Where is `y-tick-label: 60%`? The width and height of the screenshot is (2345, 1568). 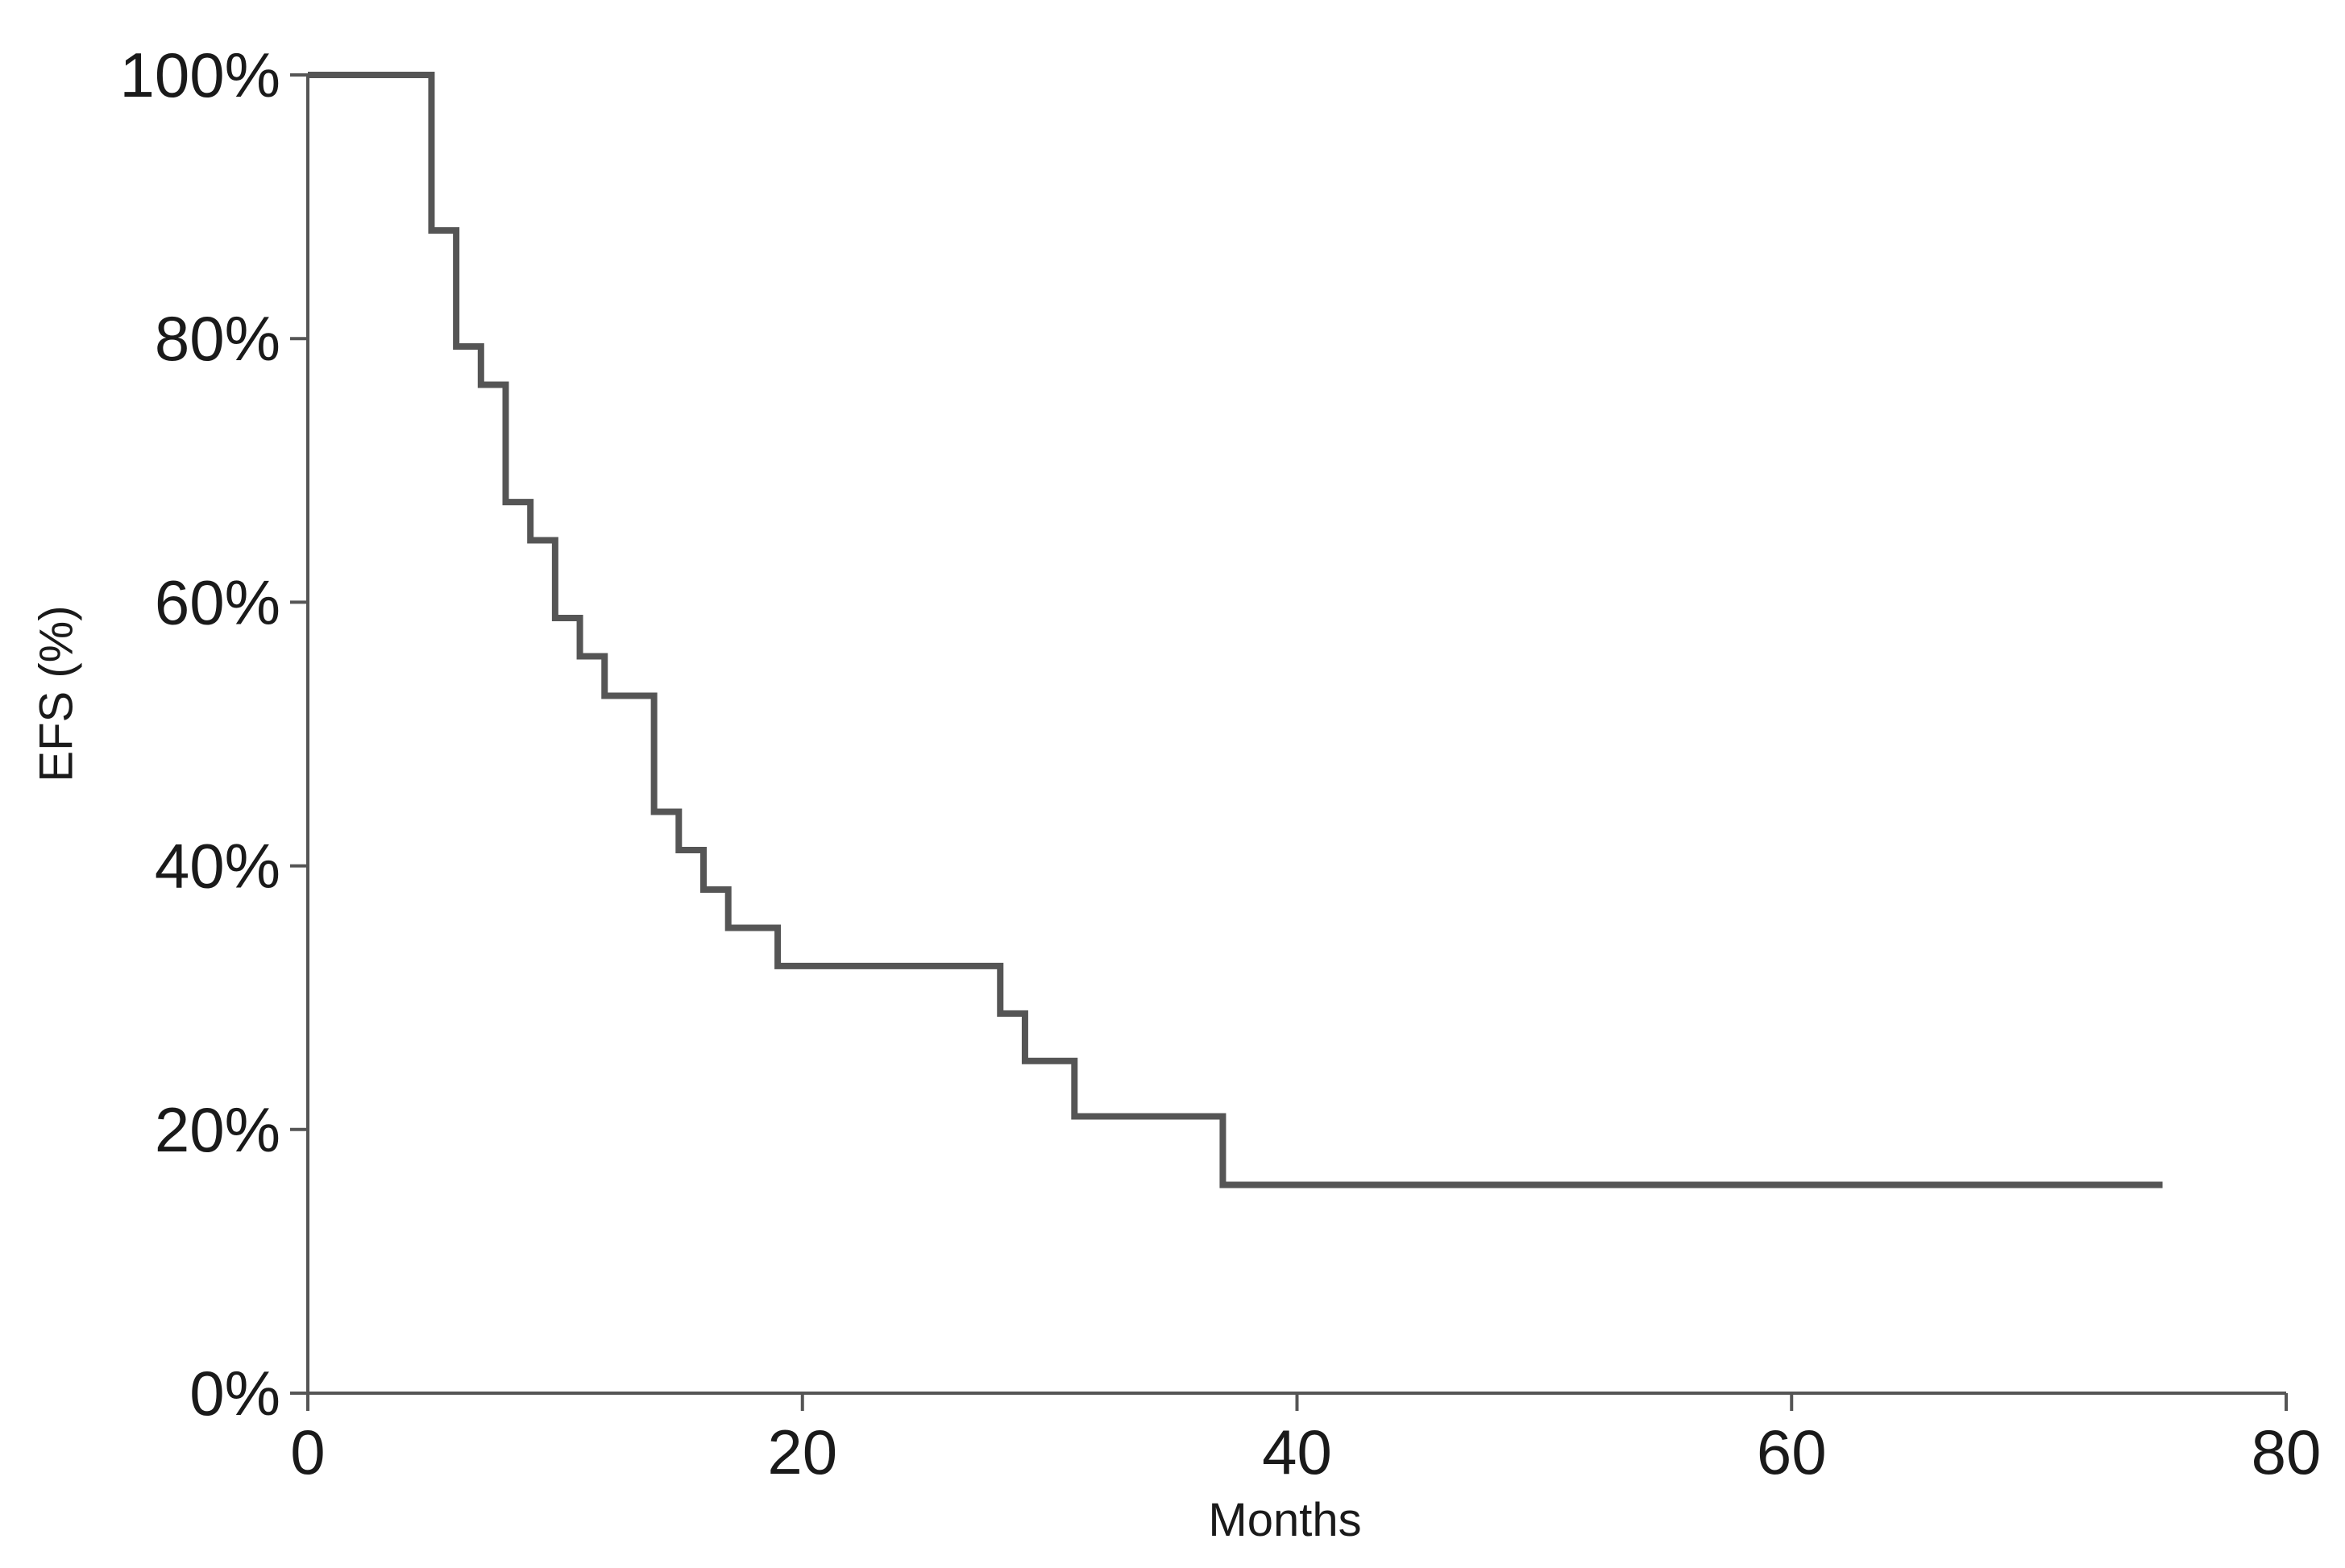
y-tick-label: 60% is located at coordinates (218, 601).